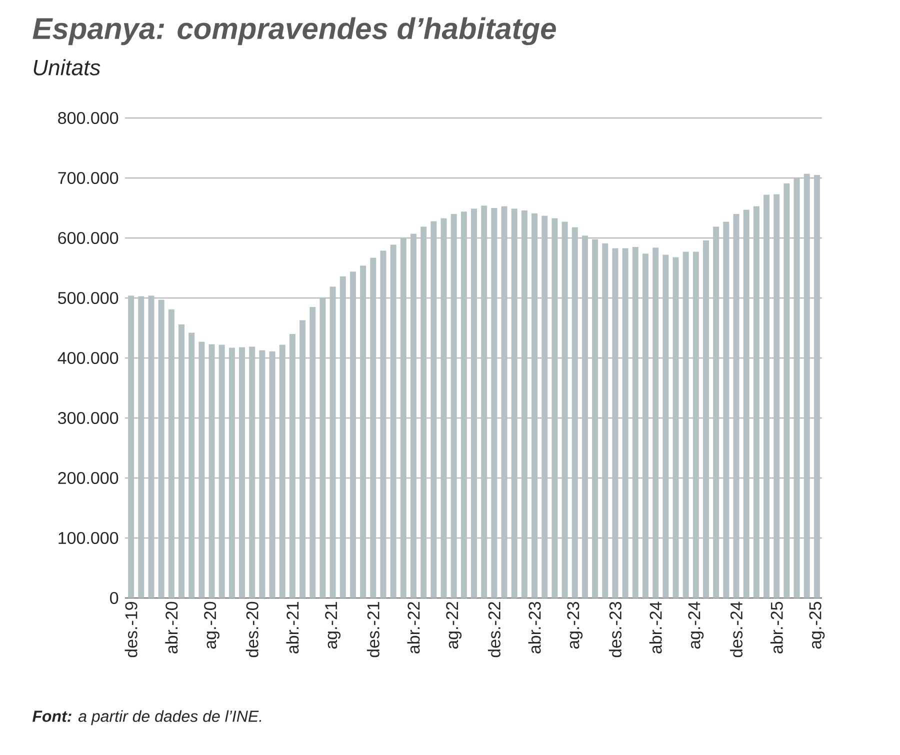 The width and height of the screenshot is (900, 755). I want to click on x-tick-label: abr.-21, so click(292, 628).